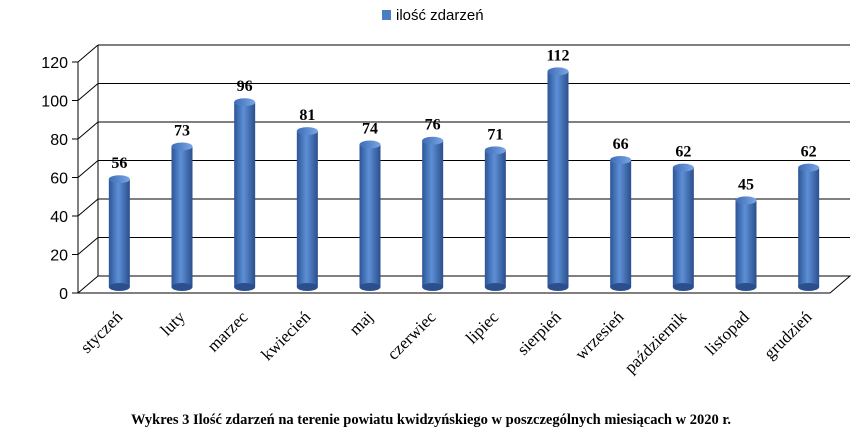  I want to click on x-axis-label: luty, so click(173, 323).